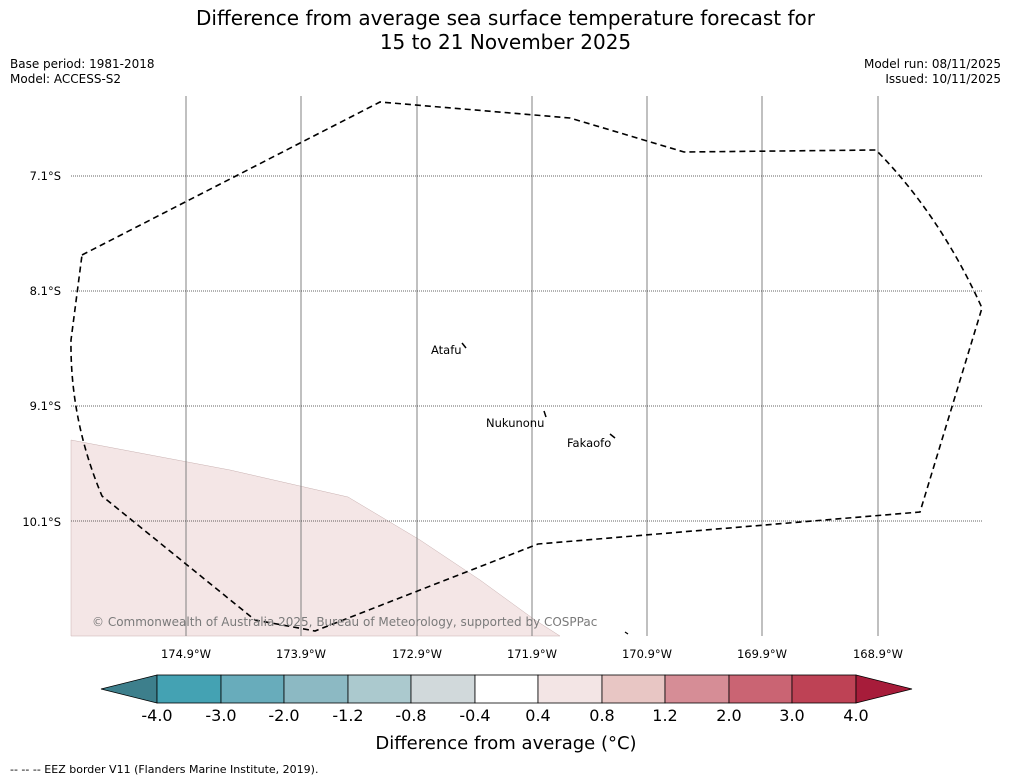 The image size is (1011, 781). I want to click on colorbar-tick: 0.4, so click(537, 715).